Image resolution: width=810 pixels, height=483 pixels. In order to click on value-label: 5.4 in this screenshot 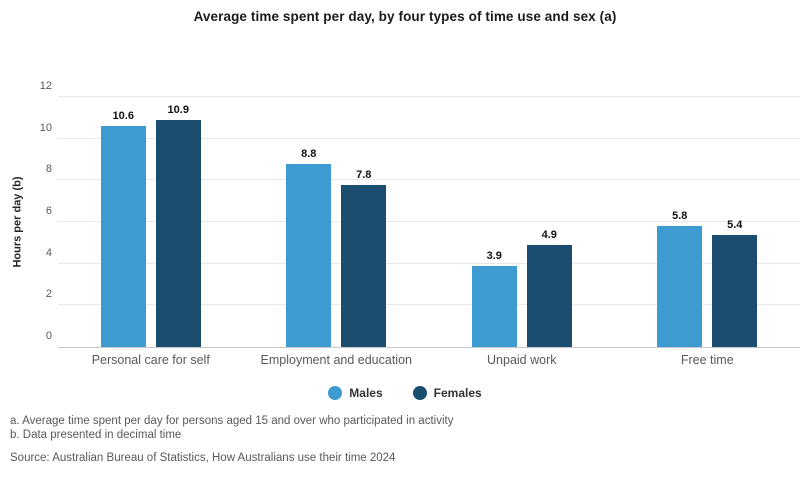, I will do `click(735, 224)`.